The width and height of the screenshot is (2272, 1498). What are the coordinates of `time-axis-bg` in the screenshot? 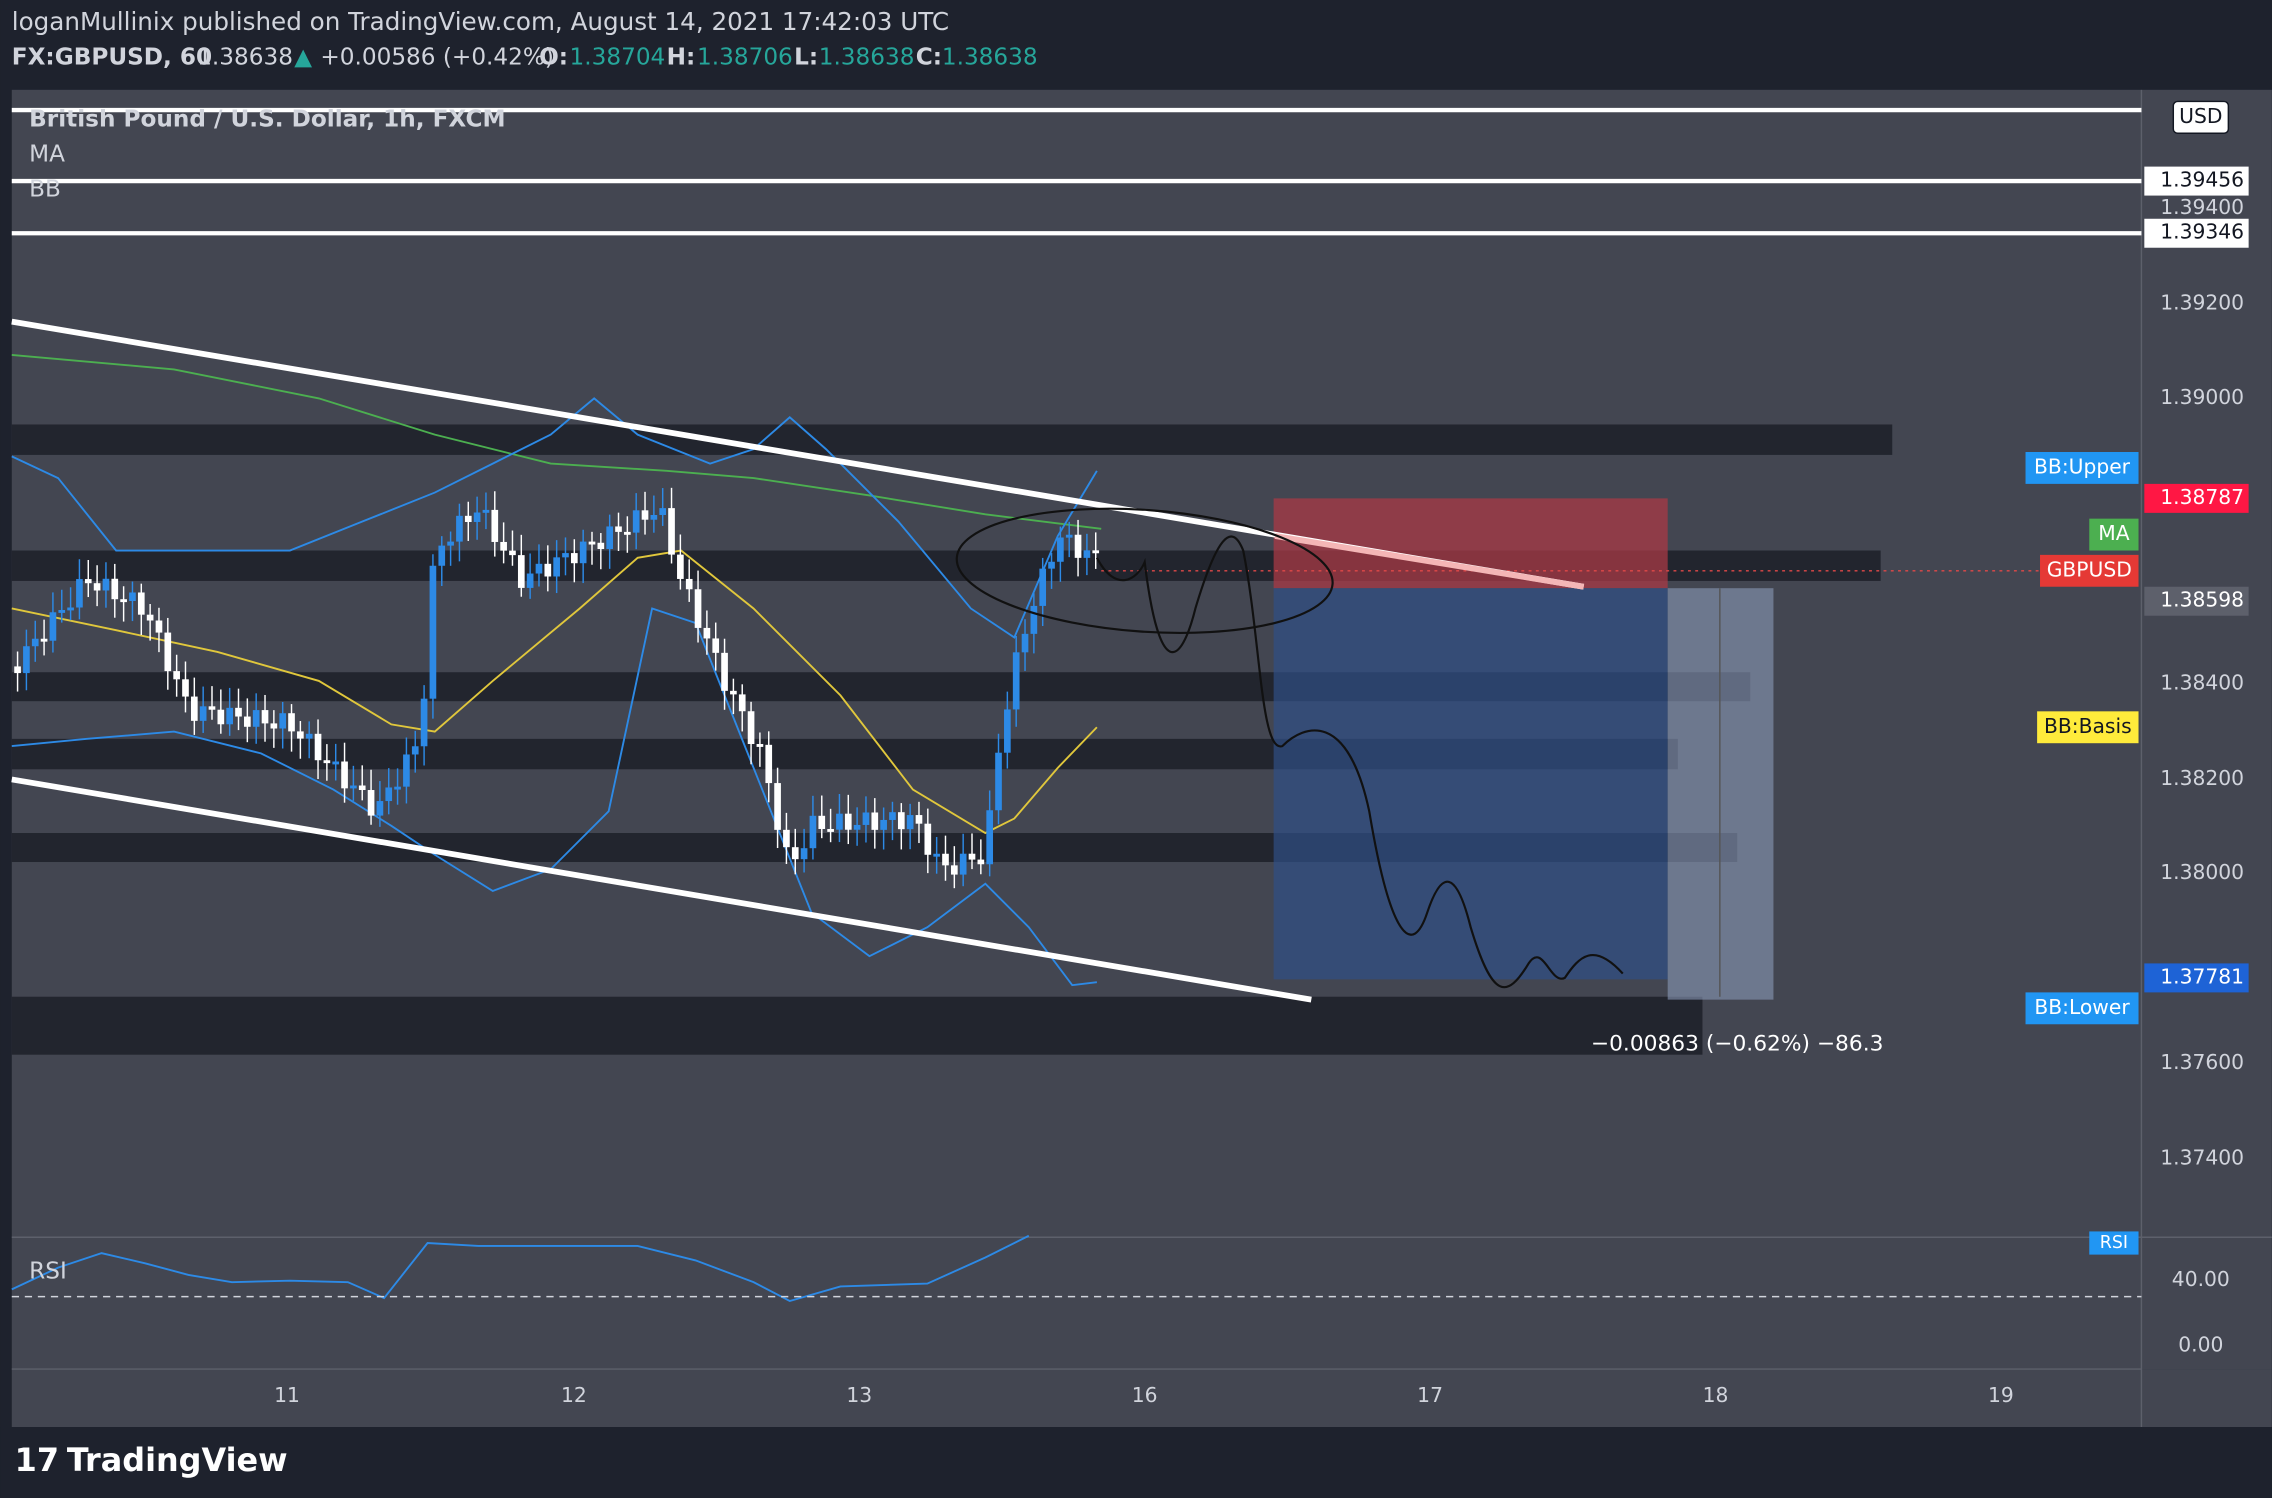 It's located at (1141, 1398).